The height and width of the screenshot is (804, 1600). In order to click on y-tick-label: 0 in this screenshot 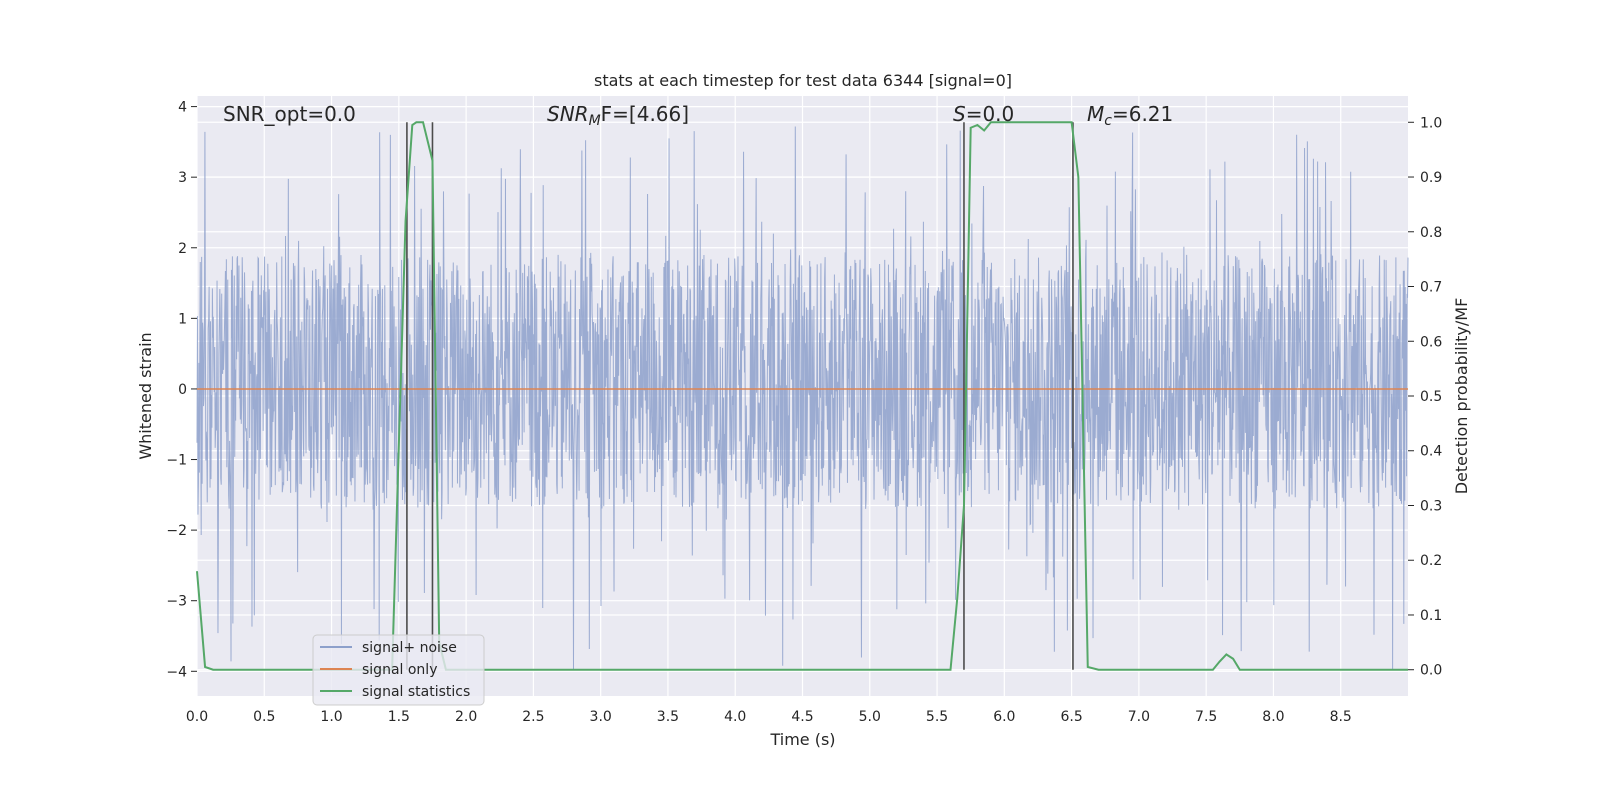, I will do `click(182, 390)`.